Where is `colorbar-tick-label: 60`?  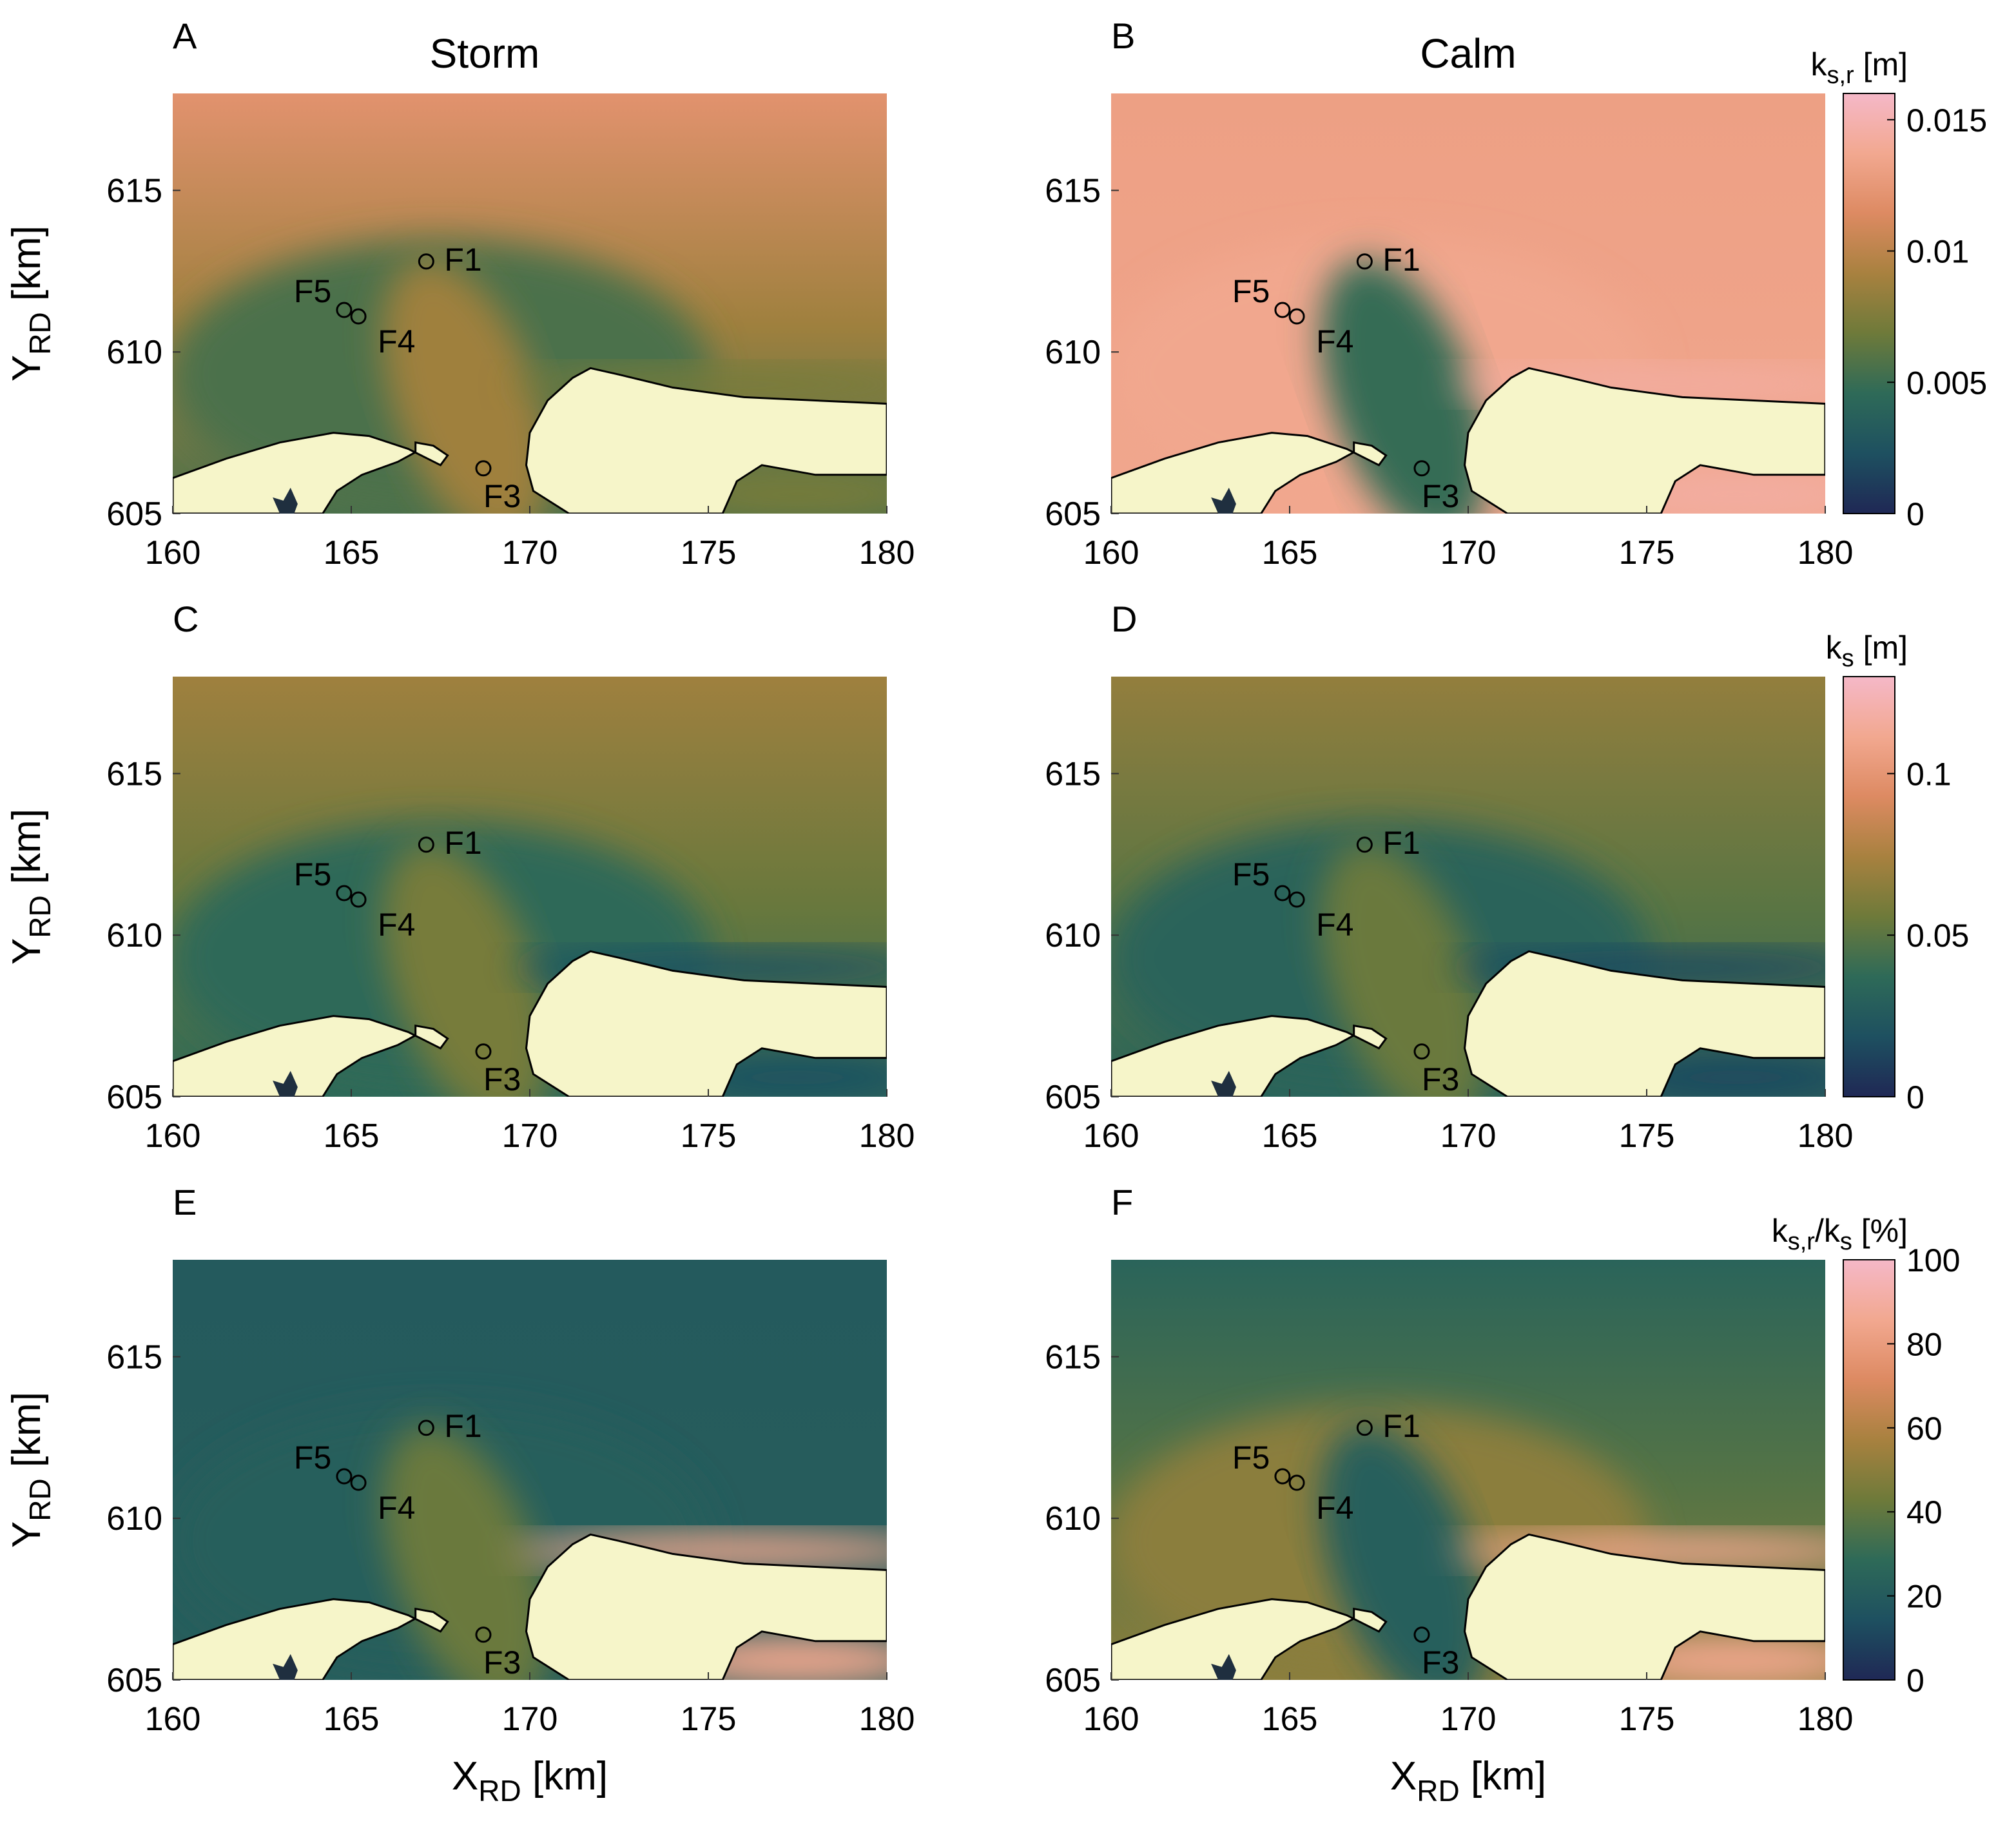
colorbar-tick-label: 60 is located at coordinates (1924, 1429).